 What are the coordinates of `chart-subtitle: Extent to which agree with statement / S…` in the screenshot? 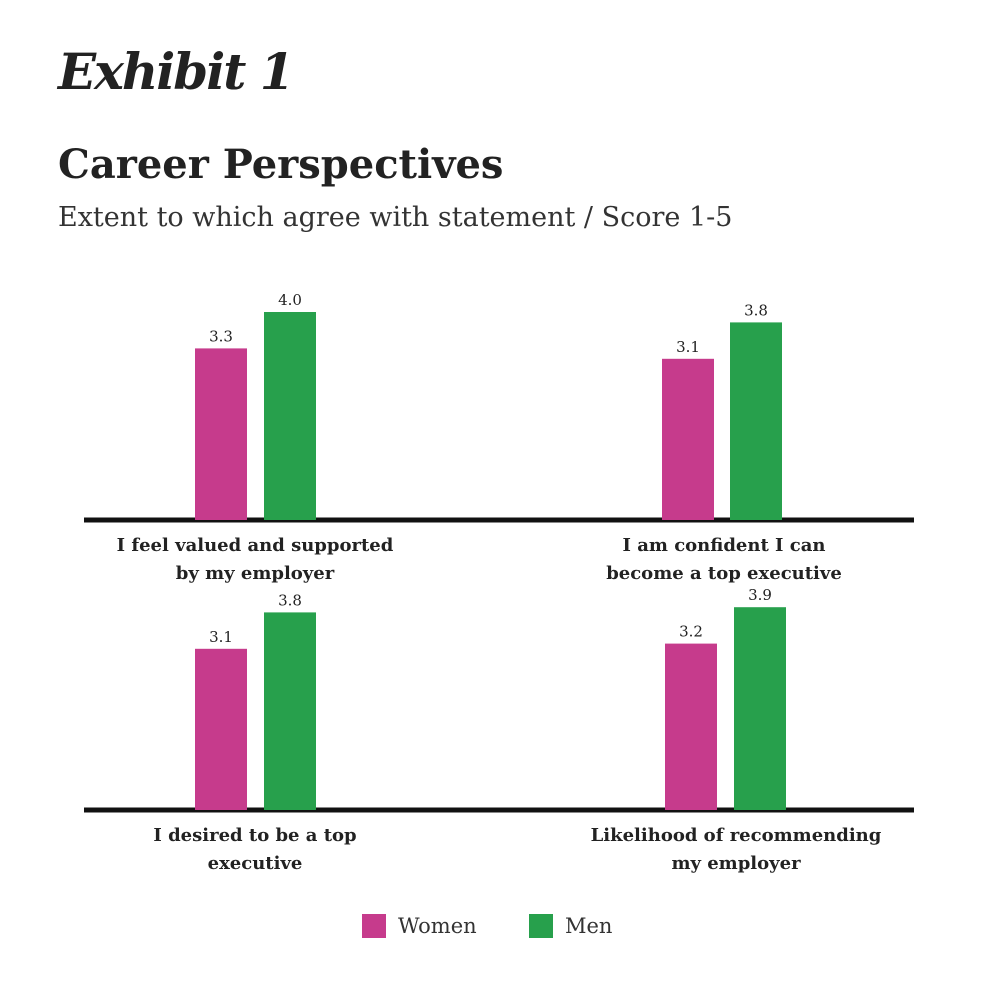 It's located at (395, 217).